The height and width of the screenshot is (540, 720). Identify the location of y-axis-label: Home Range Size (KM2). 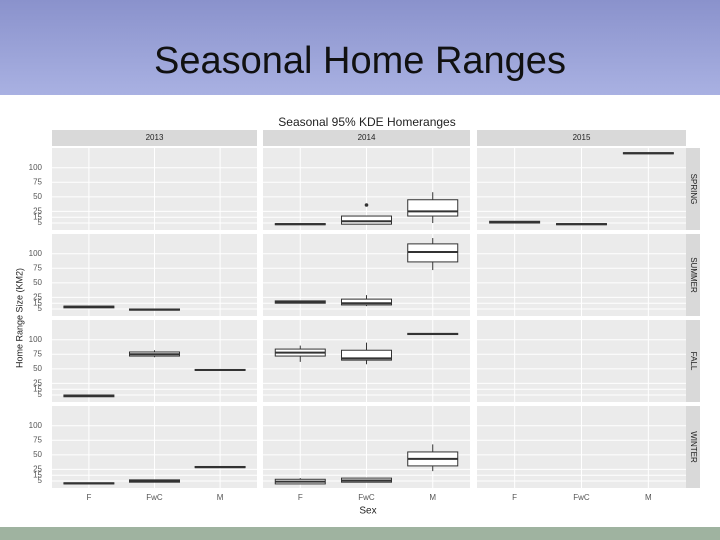
(19, 318).